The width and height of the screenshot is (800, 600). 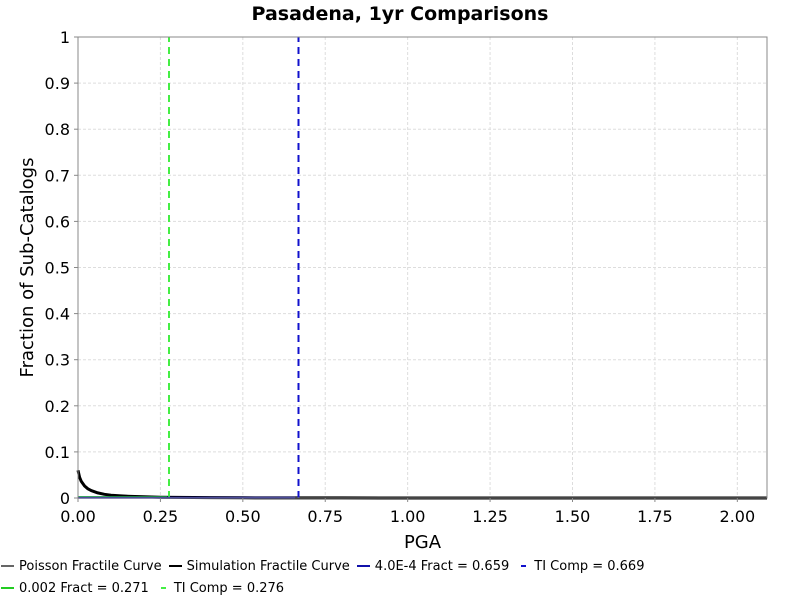 What do you see at coordinates (408, 516) in the screenshot?
I see `x-tick-label: 1.00` at bounding box center [408, 516].